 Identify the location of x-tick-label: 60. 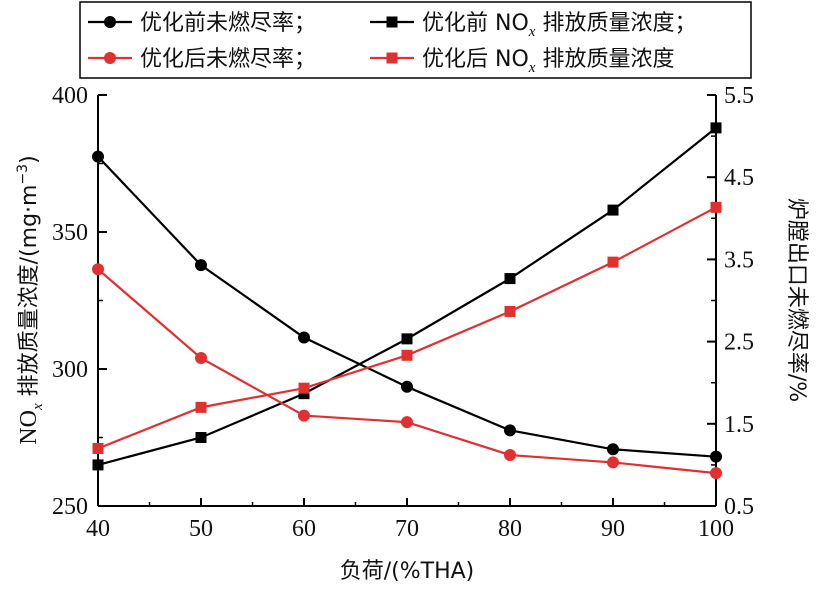
(304, 529).